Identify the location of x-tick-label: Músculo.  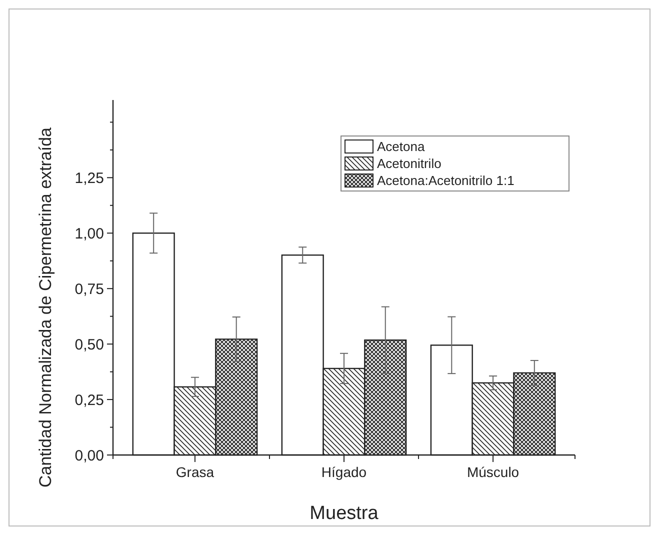
(493, 472).